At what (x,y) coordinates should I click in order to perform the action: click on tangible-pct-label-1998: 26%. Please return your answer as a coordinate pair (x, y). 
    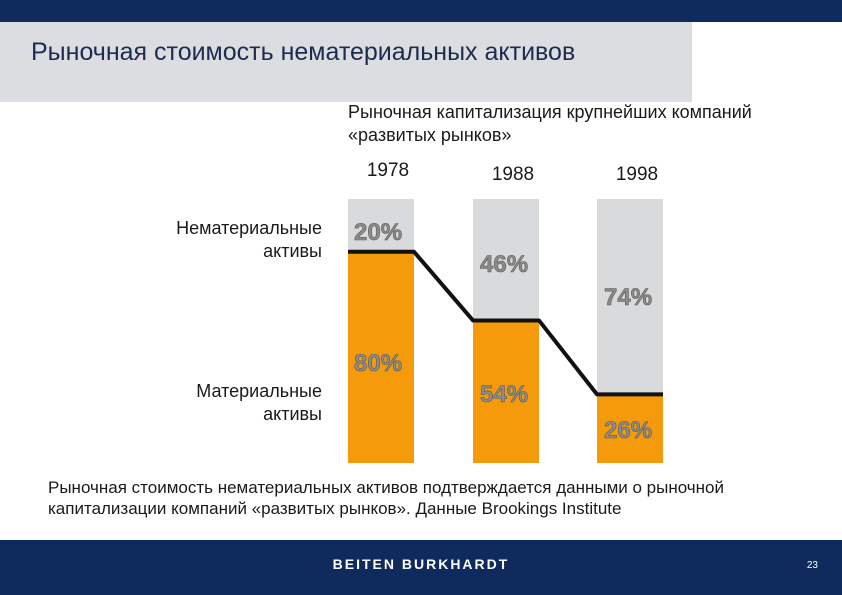
    Looking at the image, I should click on (628, 430).